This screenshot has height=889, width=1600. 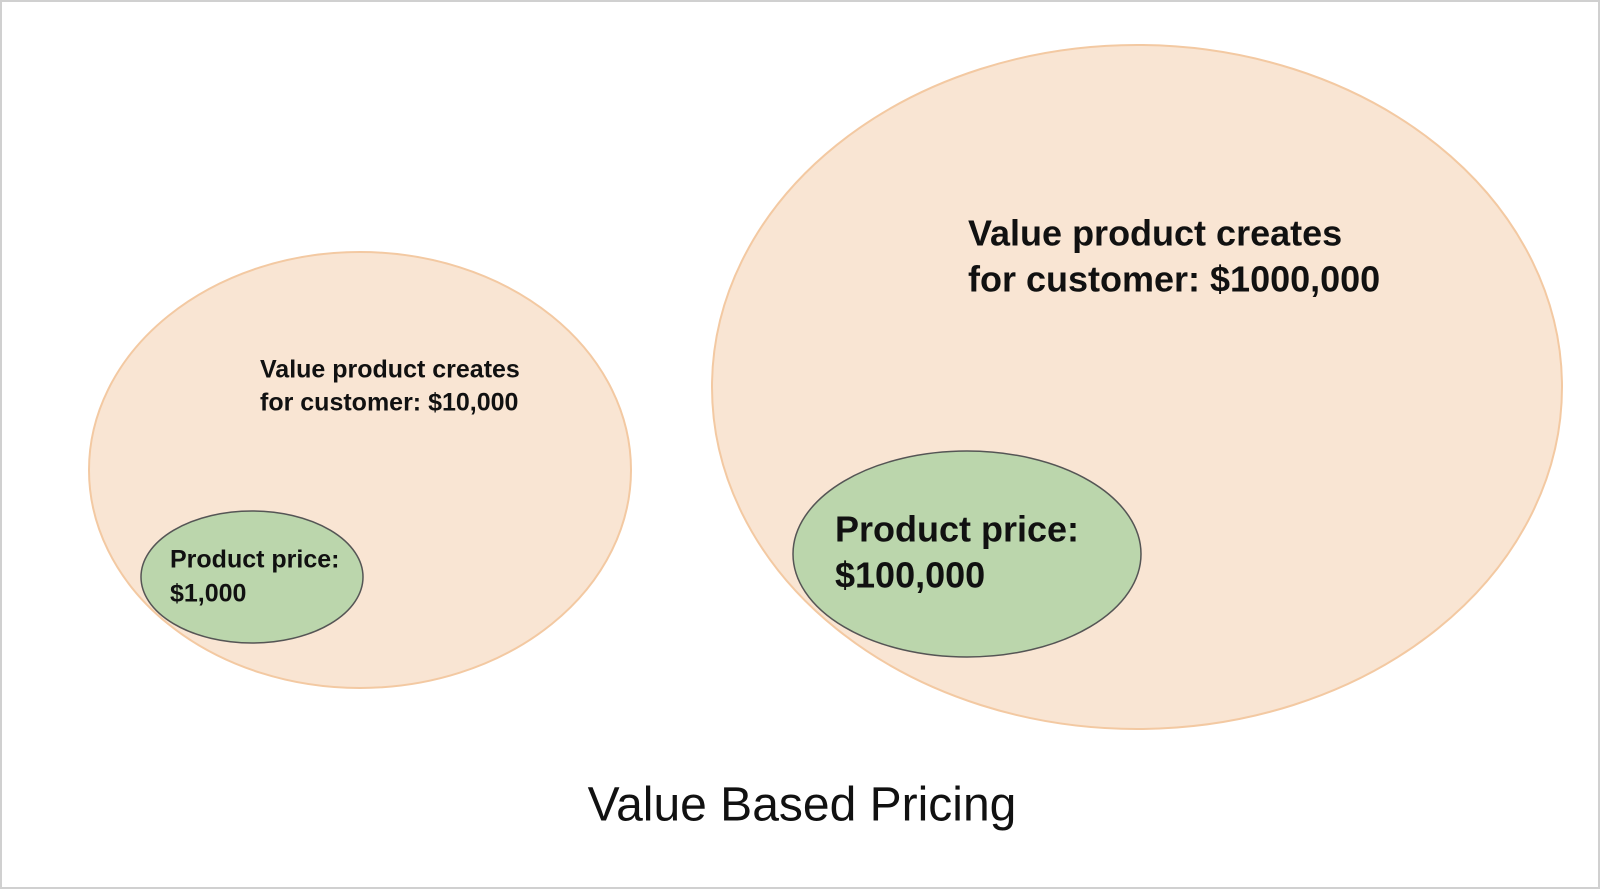 I want to click on title: Value Based Pricing, so click(x=802, y=805).